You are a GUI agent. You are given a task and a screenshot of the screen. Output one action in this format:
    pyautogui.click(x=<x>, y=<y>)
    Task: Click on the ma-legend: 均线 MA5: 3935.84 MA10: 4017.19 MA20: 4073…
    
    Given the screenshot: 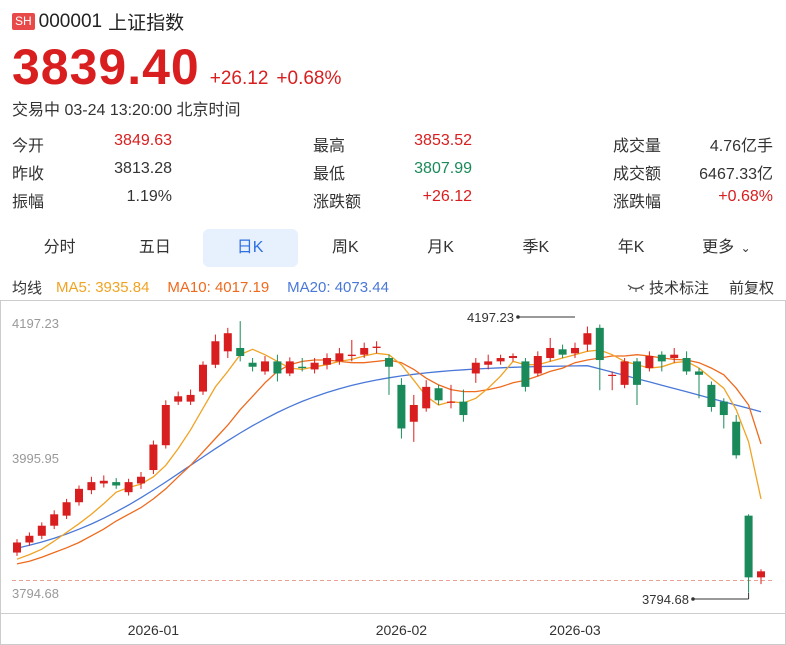 What is the action you would take?
    pyautogui.click(x=393, y=287)
    